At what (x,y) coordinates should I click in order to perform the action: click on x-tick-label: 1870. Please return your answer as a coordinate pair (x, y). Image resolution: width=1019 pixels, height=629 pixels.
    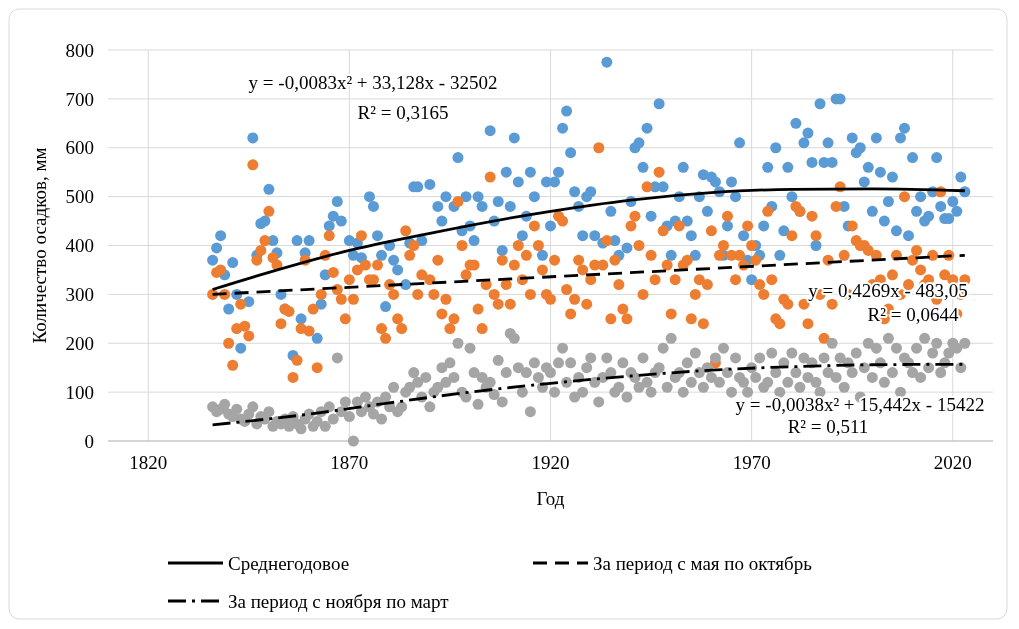
    Looking at the image, I should click on (349, 462).